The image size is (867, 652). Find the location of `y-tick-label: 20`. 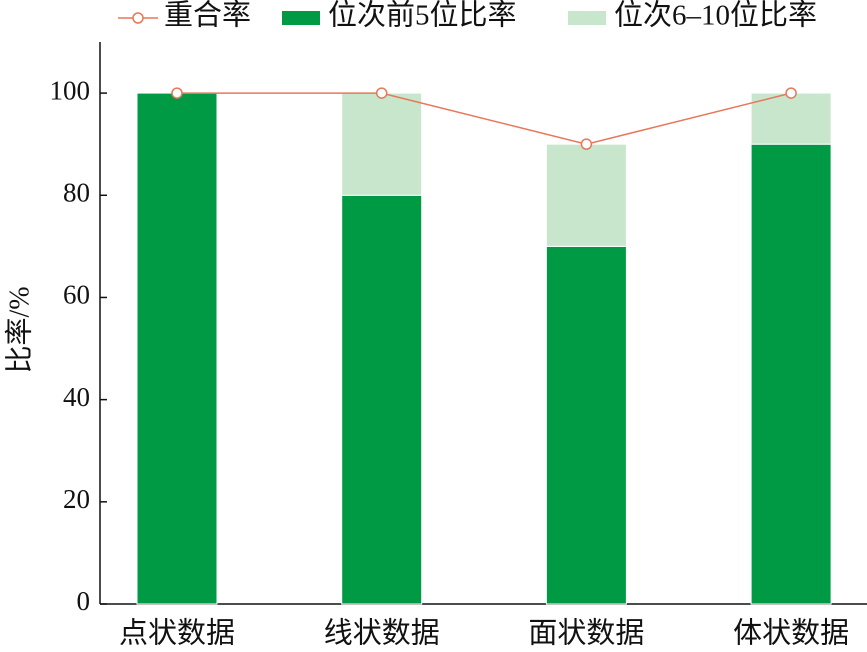

y-tick-label: 20 is located at coordinates (76, 499).